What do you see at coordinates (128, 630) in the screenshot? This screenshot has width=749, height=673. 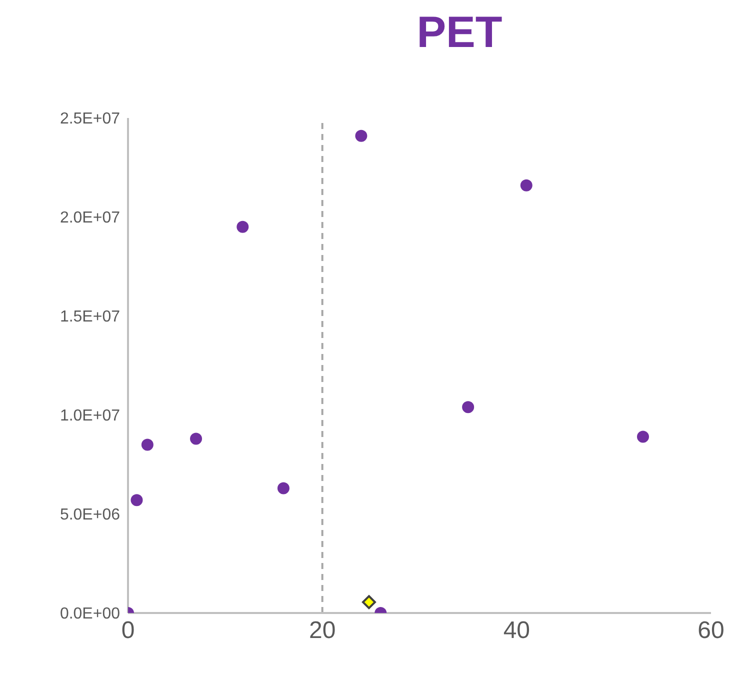 I see `x-tick-label: 0` at bounding box center [128, 630].